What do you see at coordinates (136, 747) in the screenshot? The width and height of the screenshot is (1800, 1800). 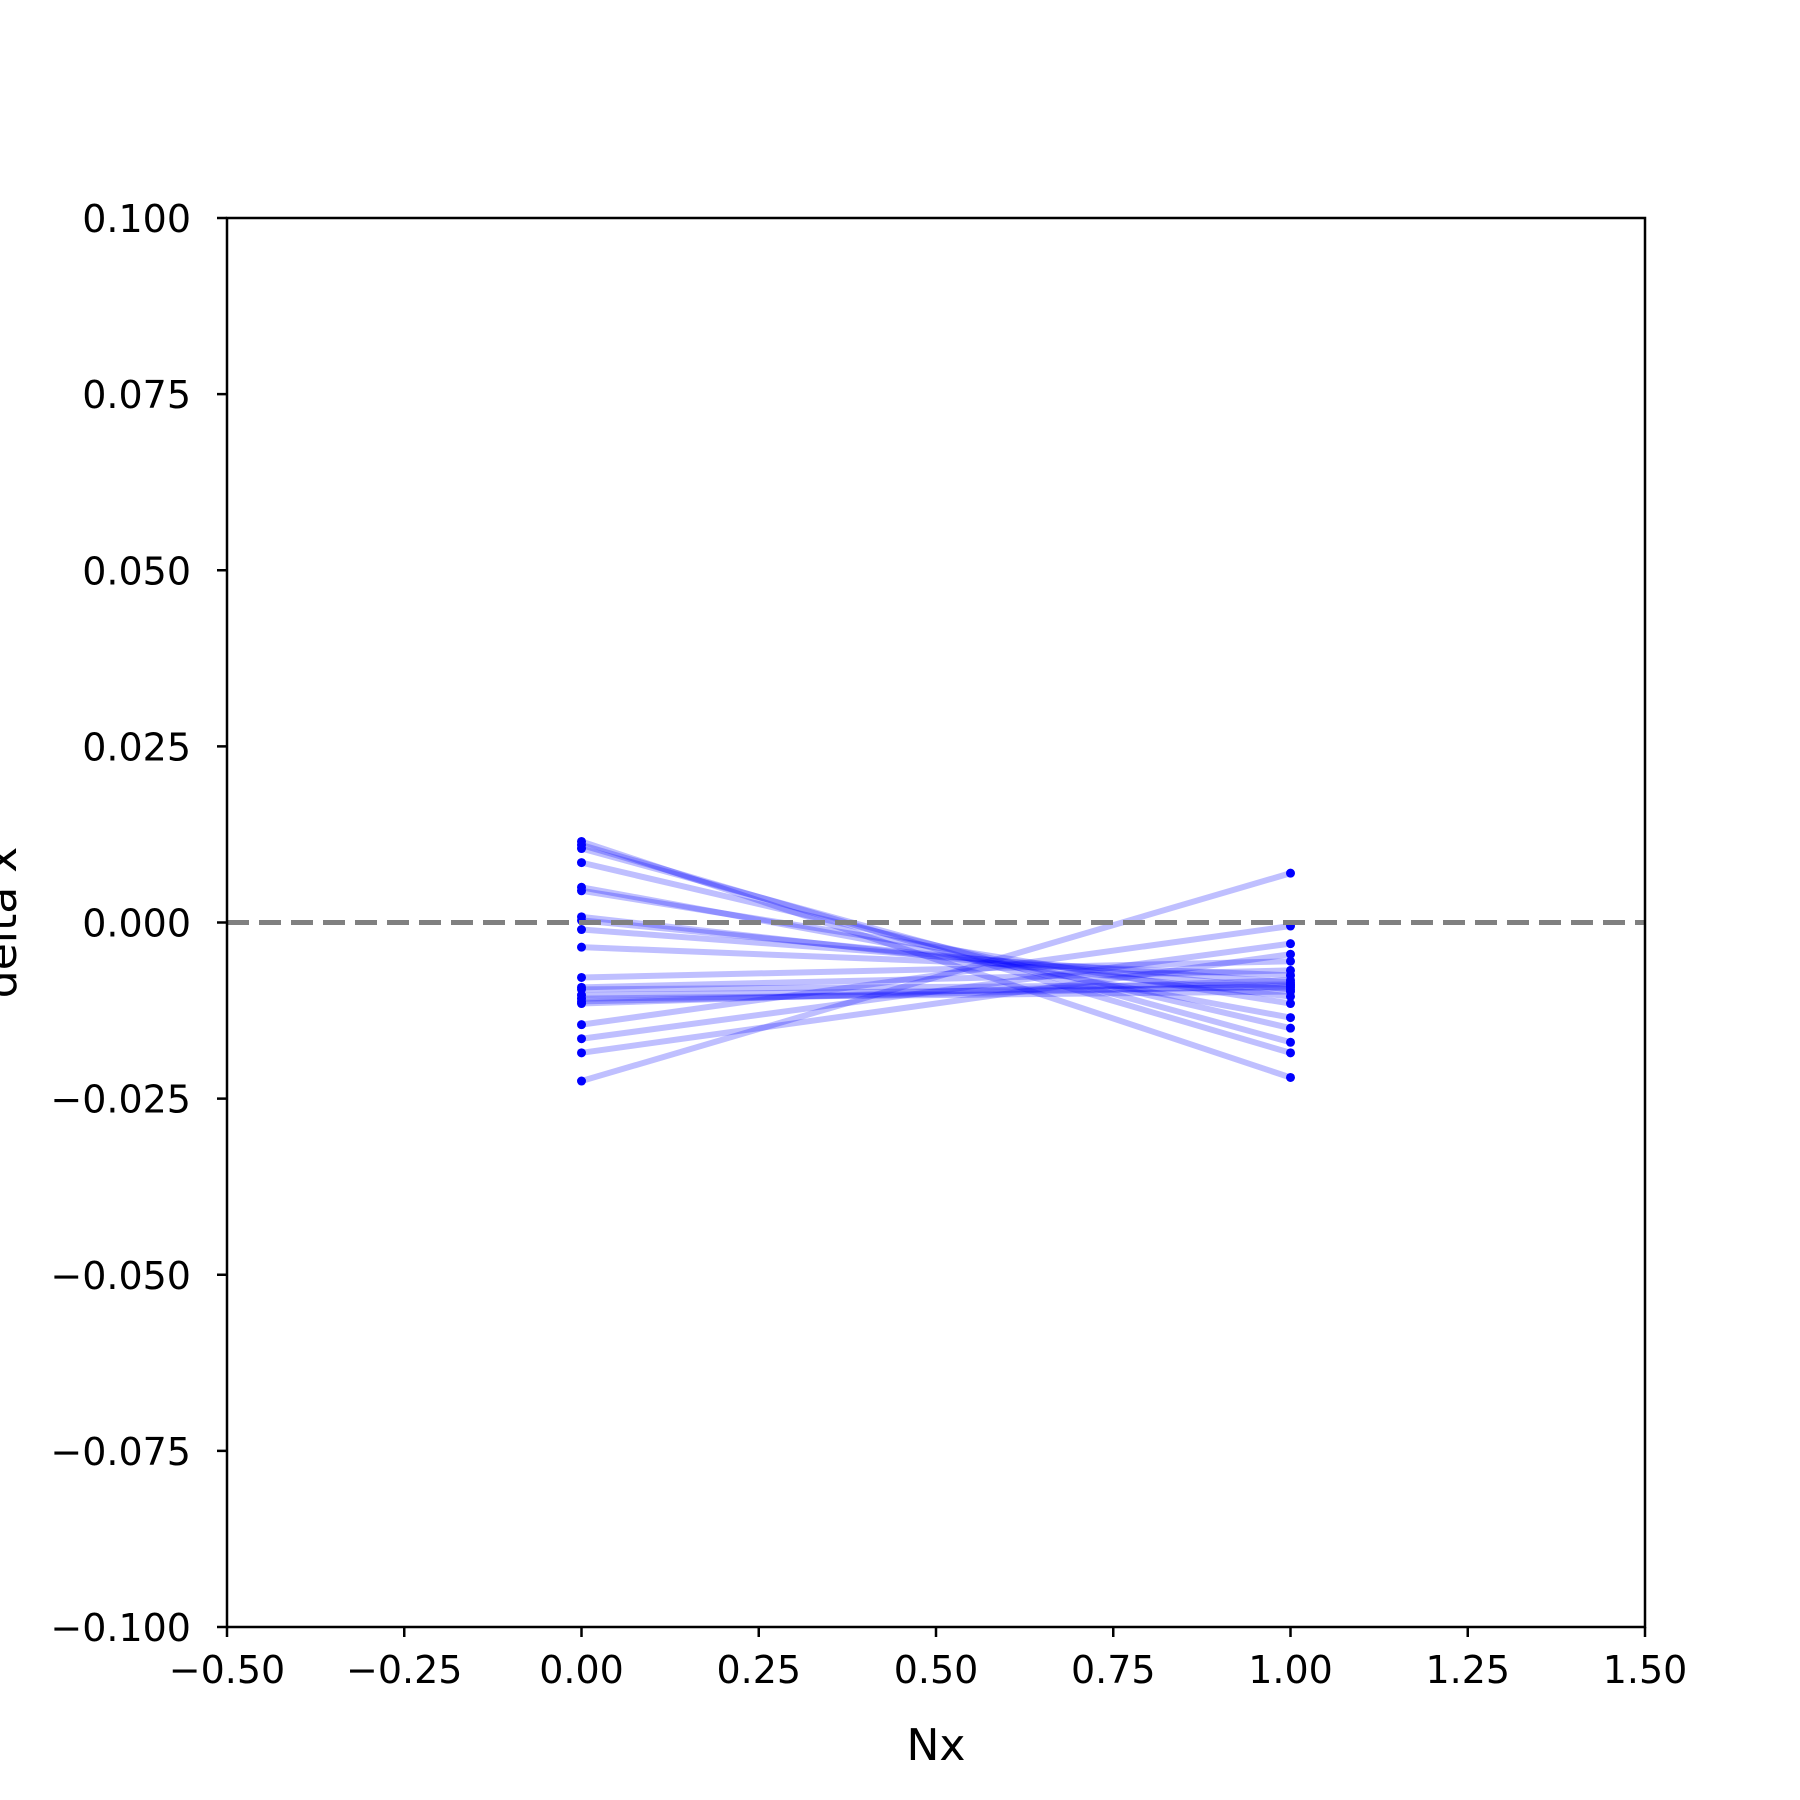 I see `y-tick-label: 0.025` at bounding box center [136, 747].